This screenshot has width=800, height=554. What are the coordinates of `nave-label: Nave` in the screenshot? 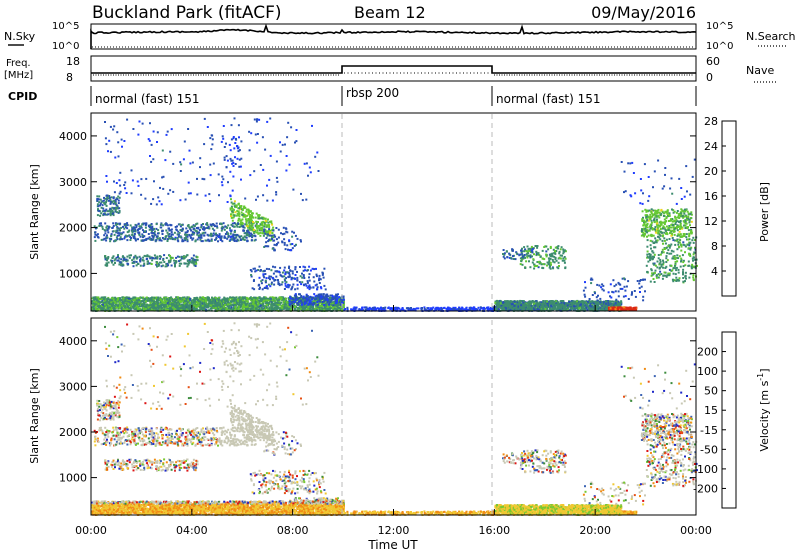 It's located at (760, 70).